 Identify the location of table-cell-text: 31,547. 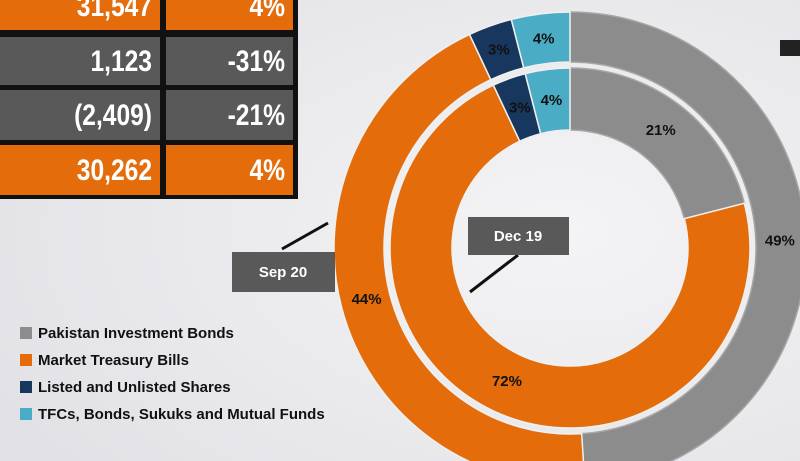
(114, 11).